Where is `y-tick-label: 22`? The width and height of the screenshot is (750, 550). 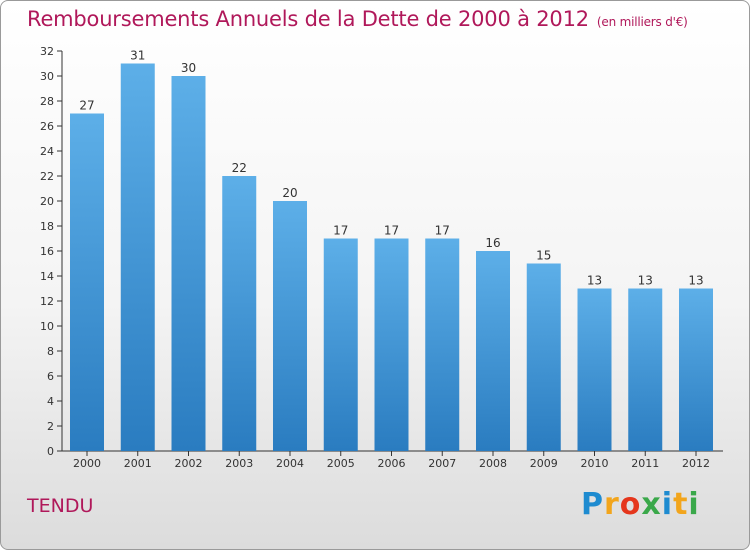
y-tick-label: 22 is located at coordinates (47, 176).